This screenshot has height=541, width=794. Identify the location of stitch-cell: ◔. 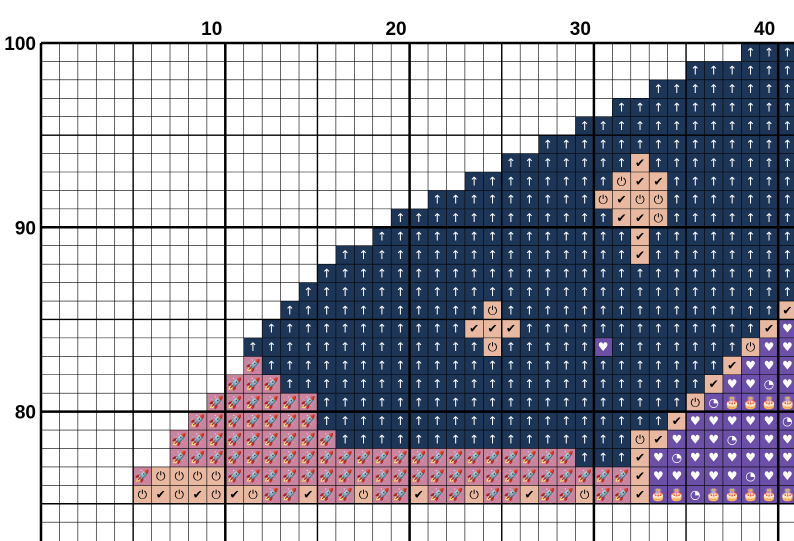
(732, 439).